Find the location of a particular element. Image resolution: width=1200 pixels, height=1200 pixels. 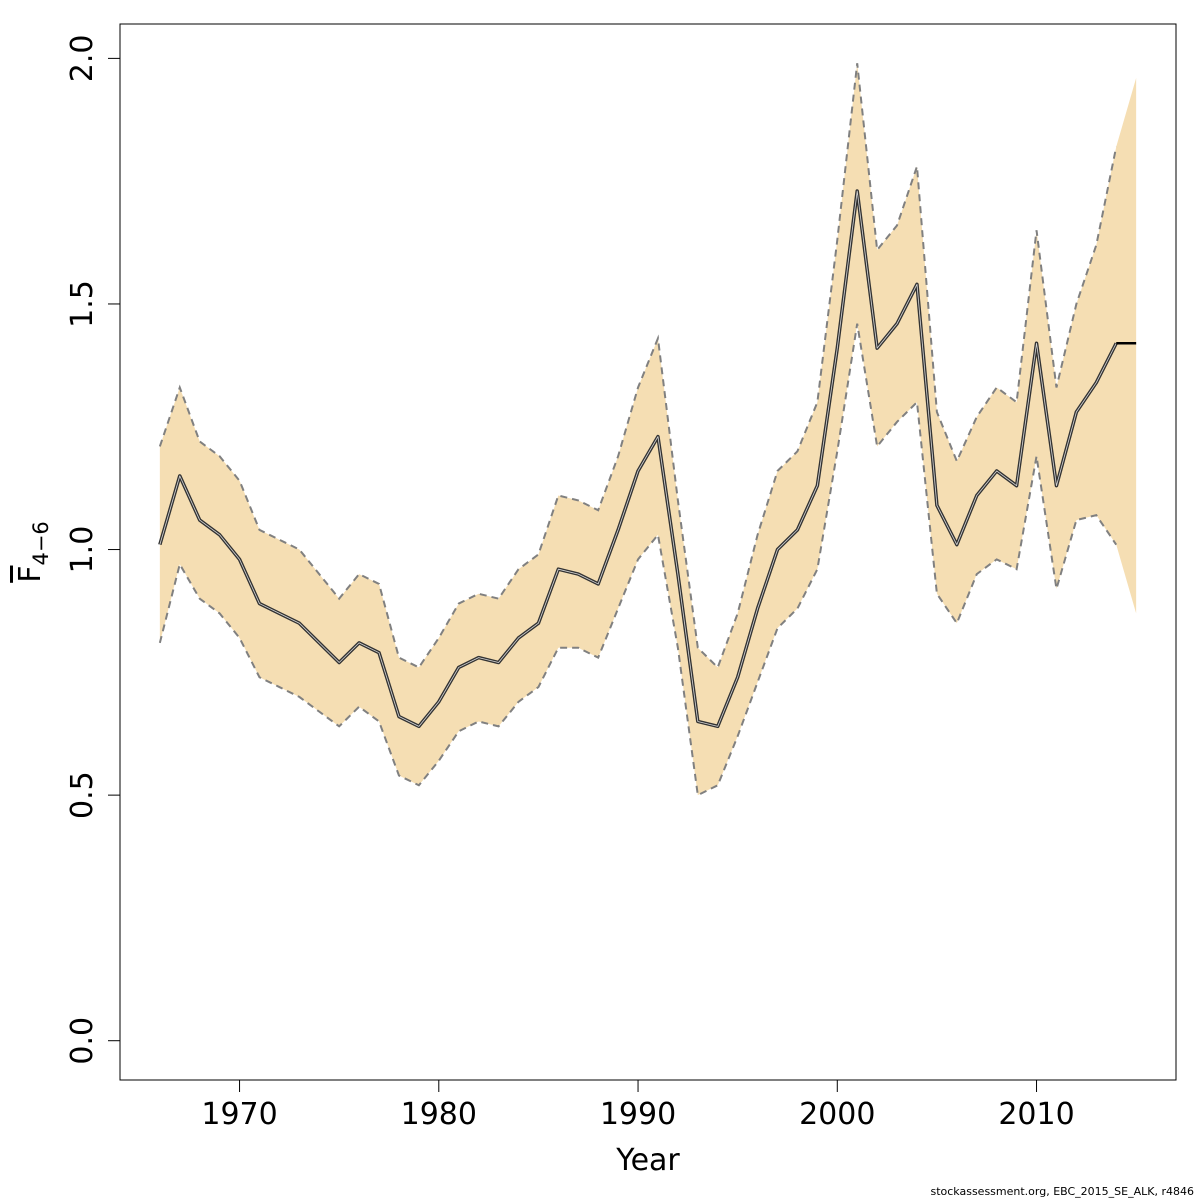

x-tick-label-2000: 2000 is located at coordinates (837, 1114).